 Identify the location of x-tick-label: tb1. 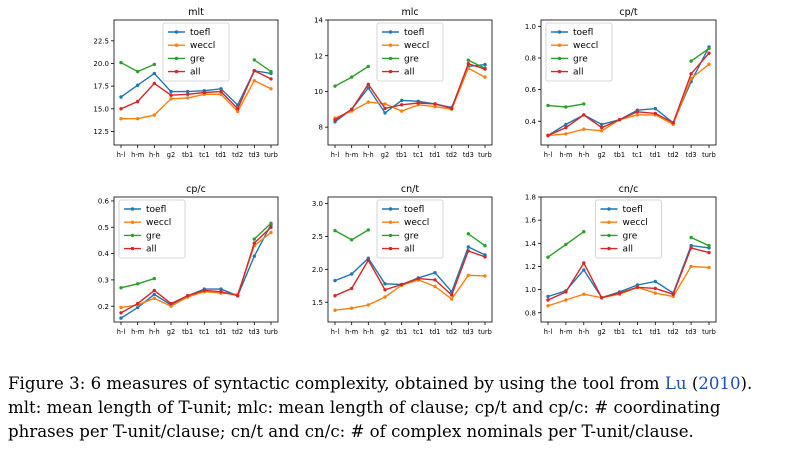
(619, 155).